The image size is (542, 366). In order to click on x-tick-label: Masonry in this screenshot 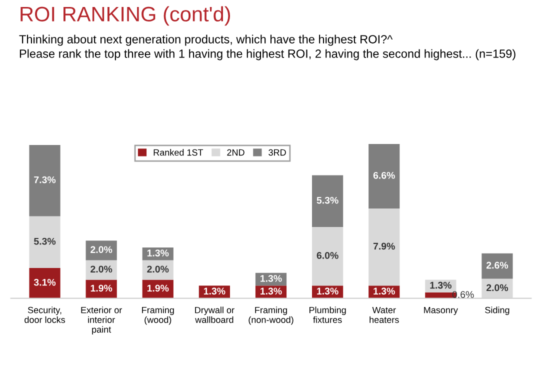, I will do `click(441, 311)`.